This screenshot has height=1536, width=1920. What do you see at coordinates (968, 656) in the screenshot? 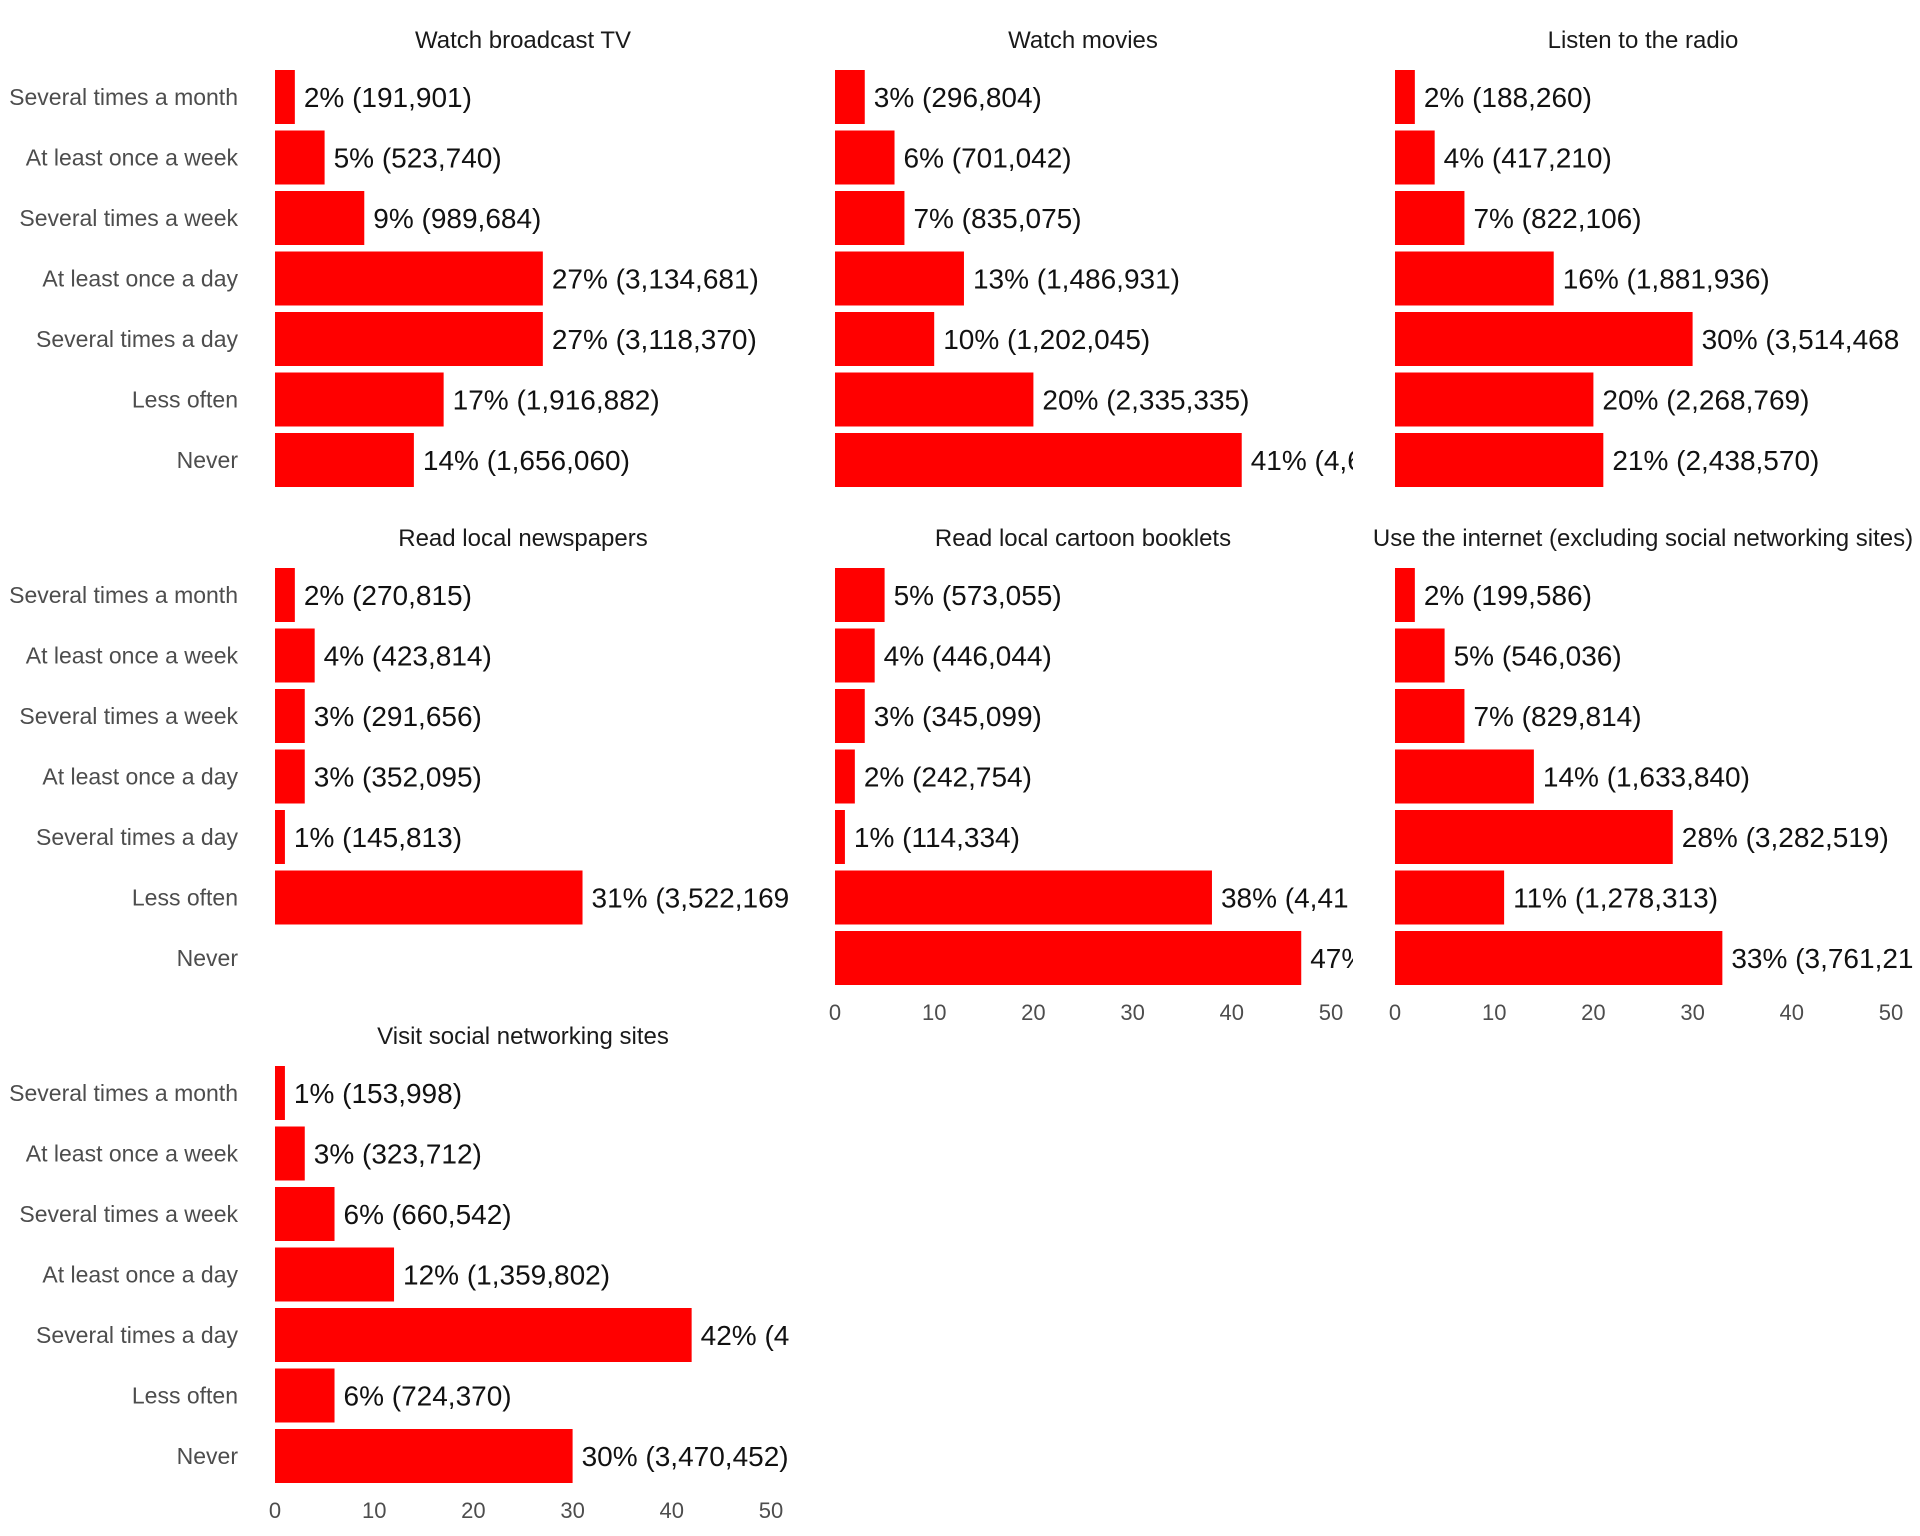
I see `data-label: 4% (446,044)` at bounding box center [968, 656].